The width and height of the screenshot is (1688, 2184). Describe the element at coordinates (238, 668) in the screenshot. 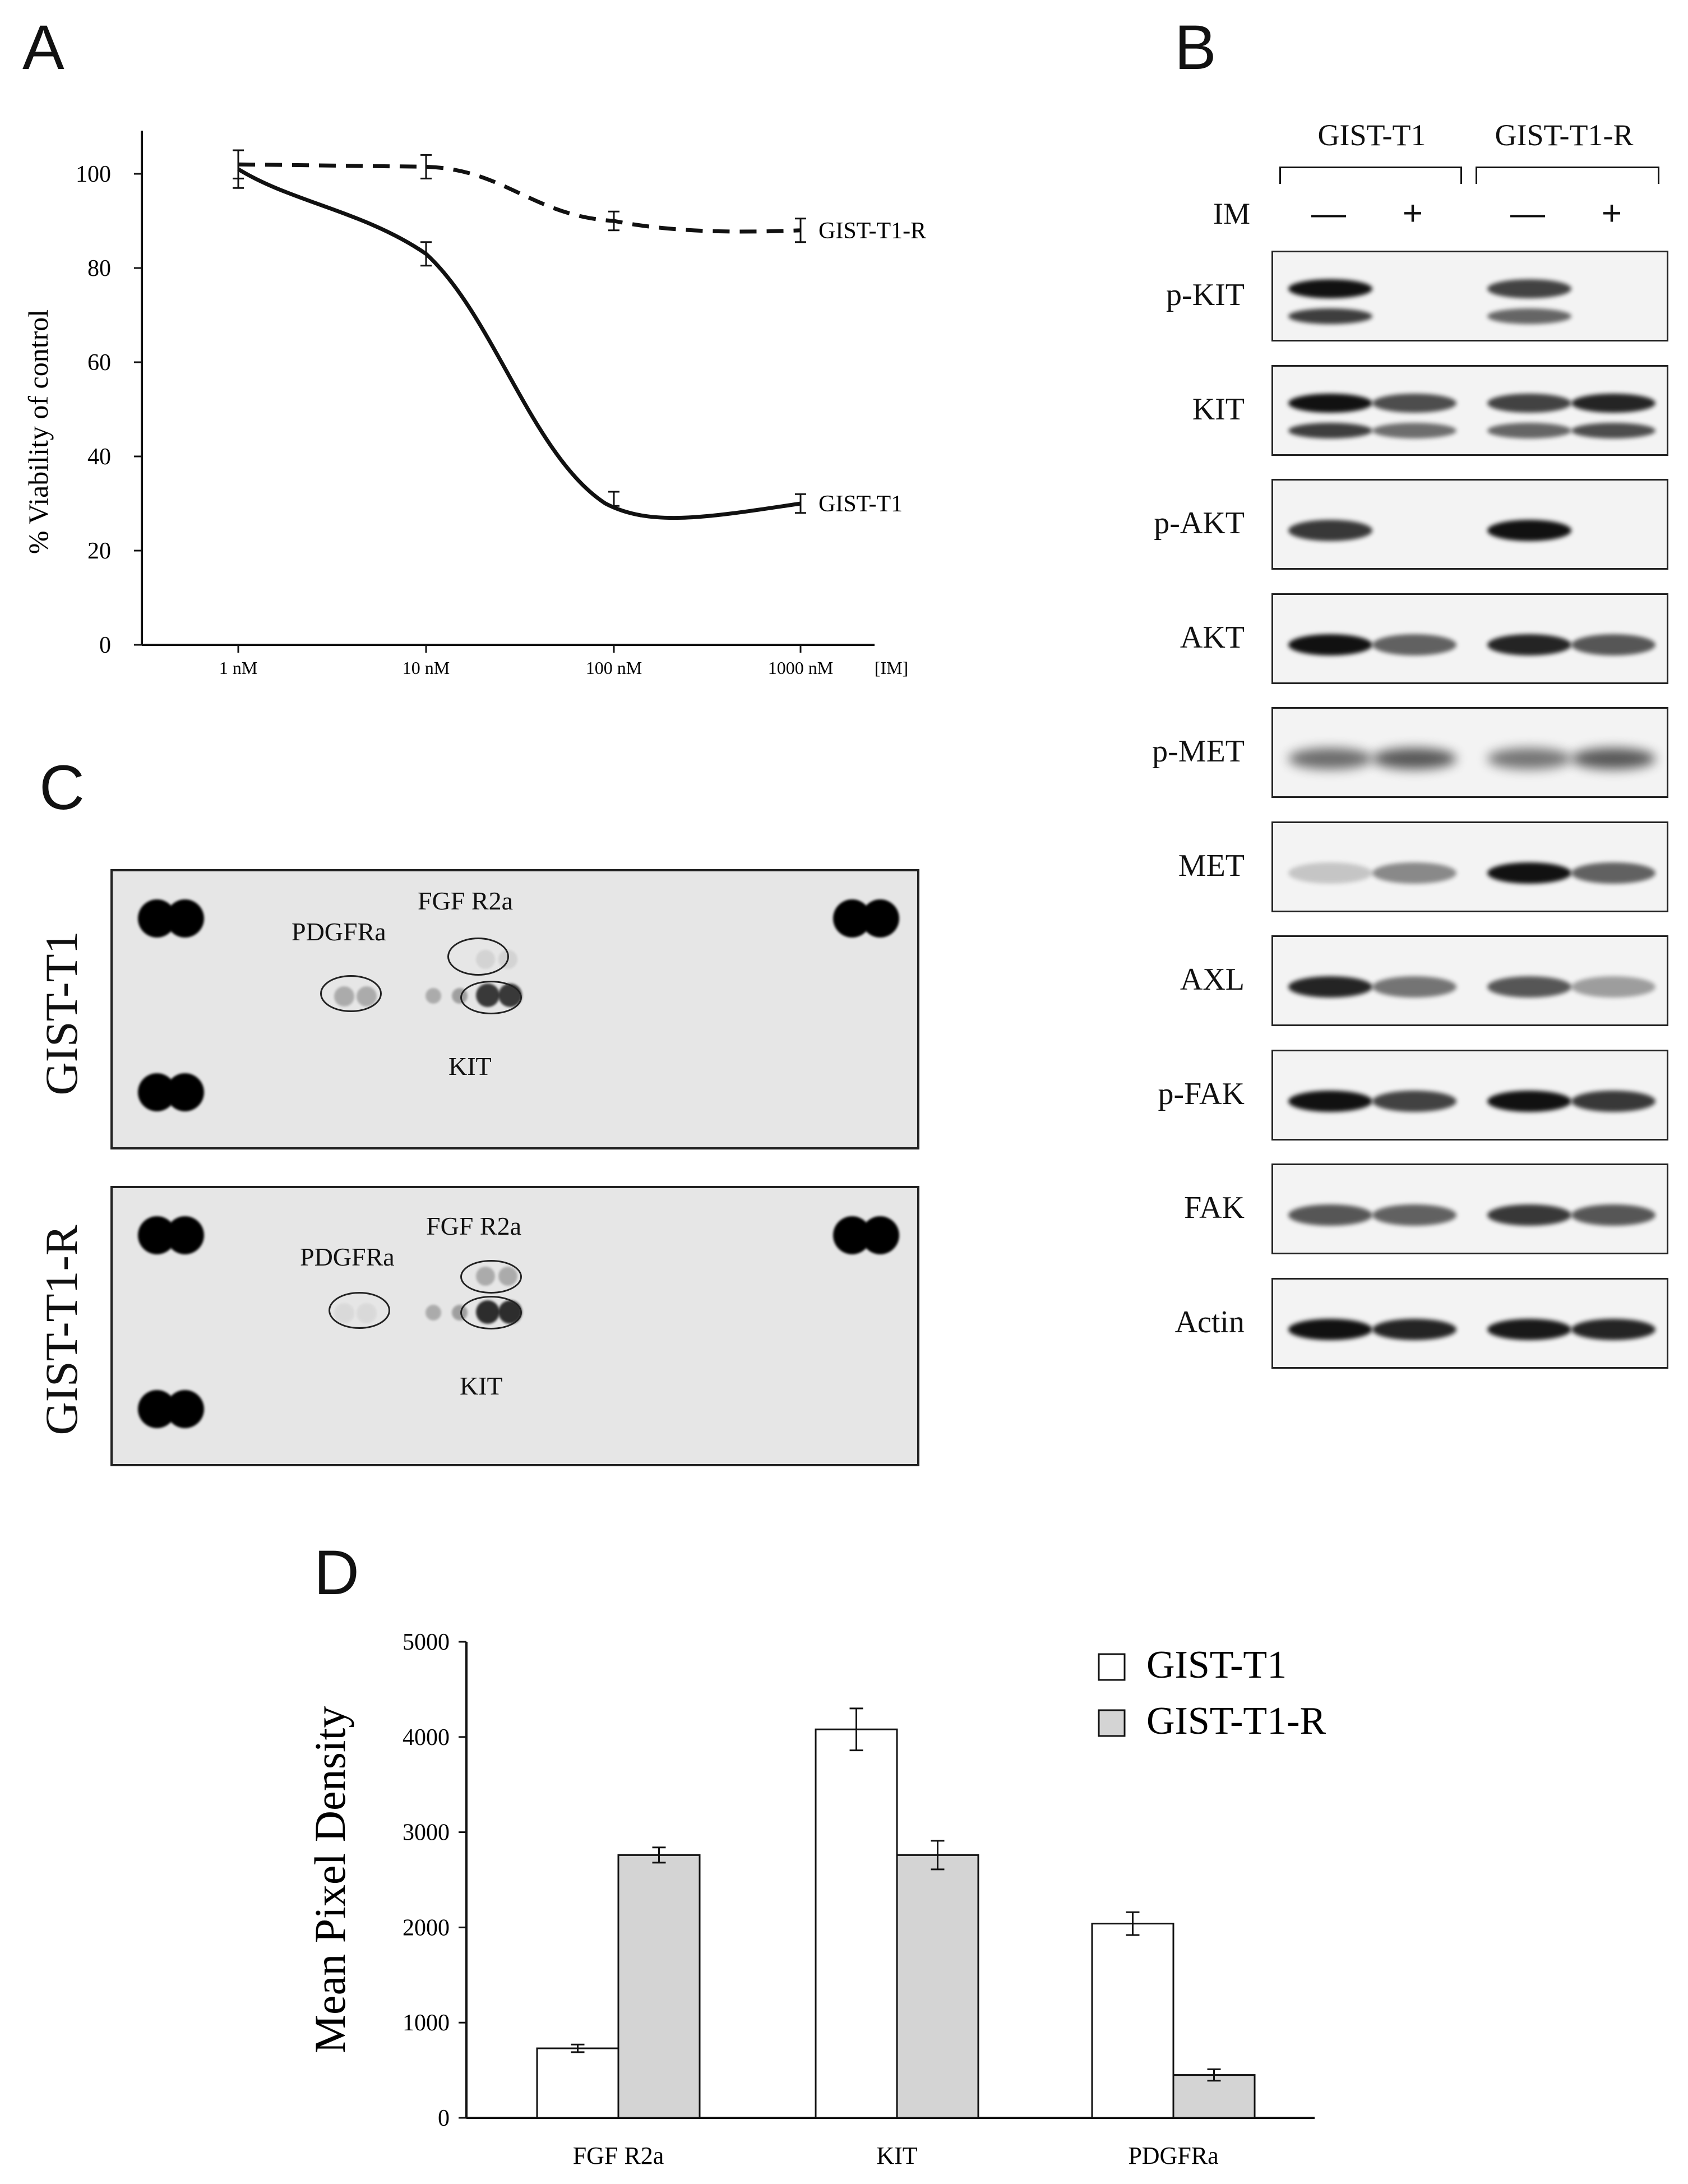

I see `x-tick-label: 1 nM` at that location.